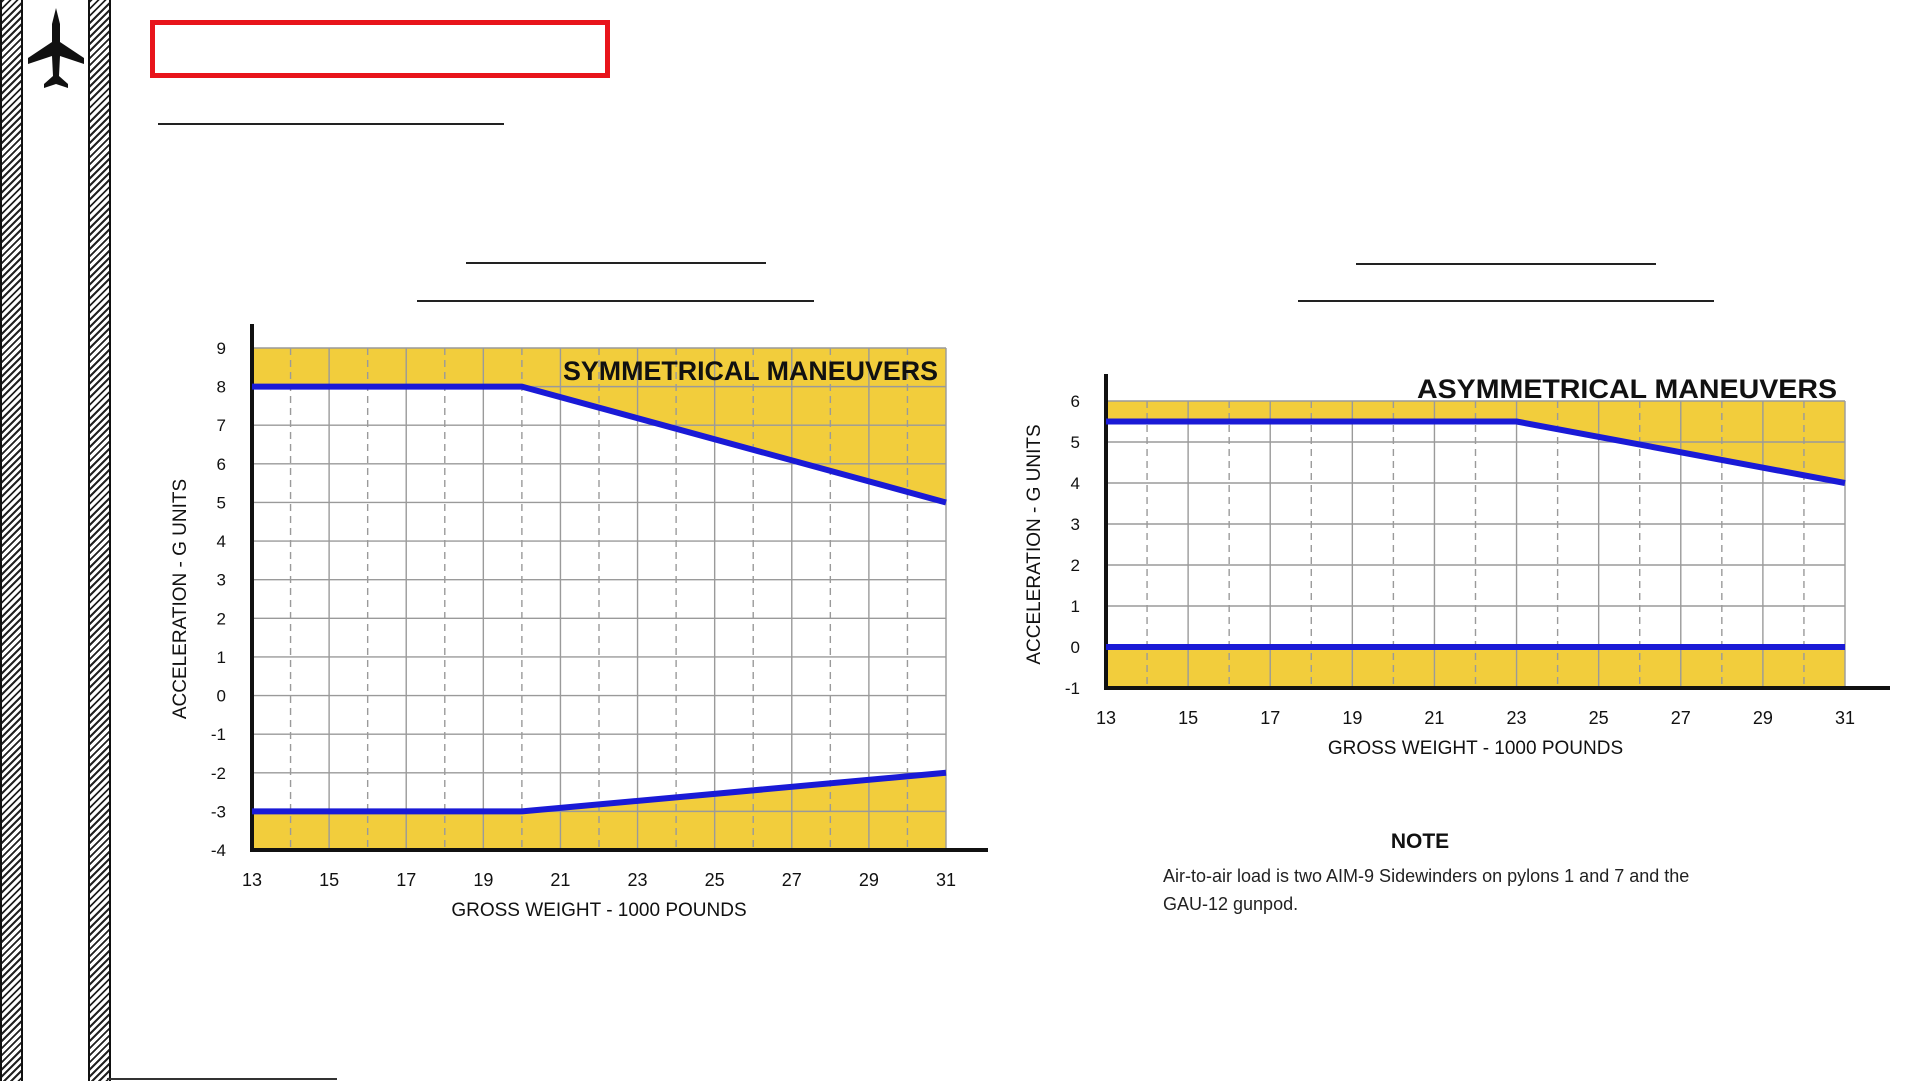  Describe the element at coordinates (218, 773) in the screenshot. I see `y-tick-label: -2` at that location.